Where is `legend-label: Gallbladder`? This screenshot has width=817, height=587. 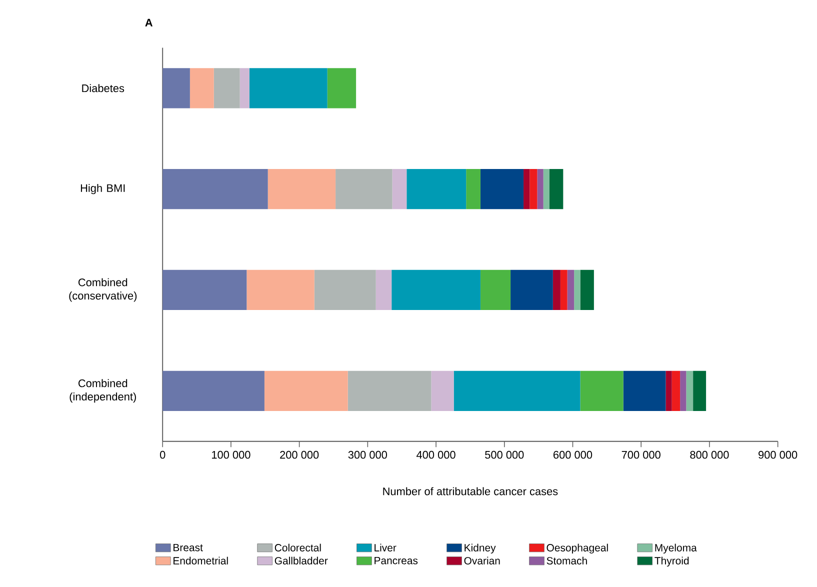
legend-label: Gallbladder is located at coordinates (301, 561).